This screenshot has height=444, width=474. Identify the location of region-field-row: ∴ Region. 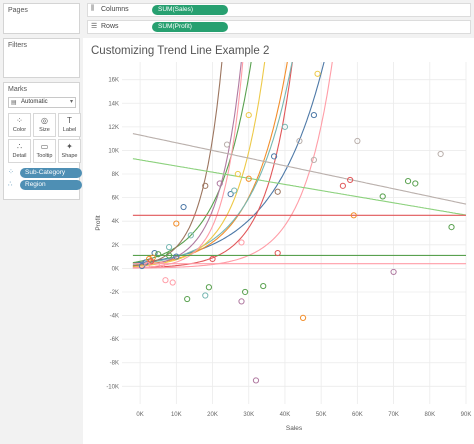
(45, 185).